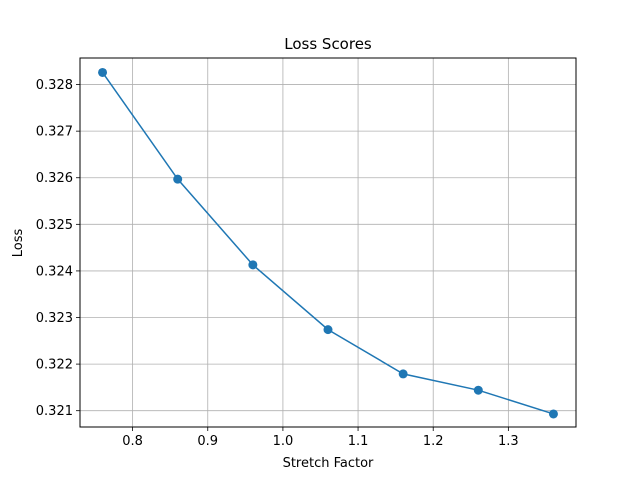  What do you see at coordinates (508, 441) in the screenshot?
I see `x-tick-label: 1.3` at bounding box center [508, 441].